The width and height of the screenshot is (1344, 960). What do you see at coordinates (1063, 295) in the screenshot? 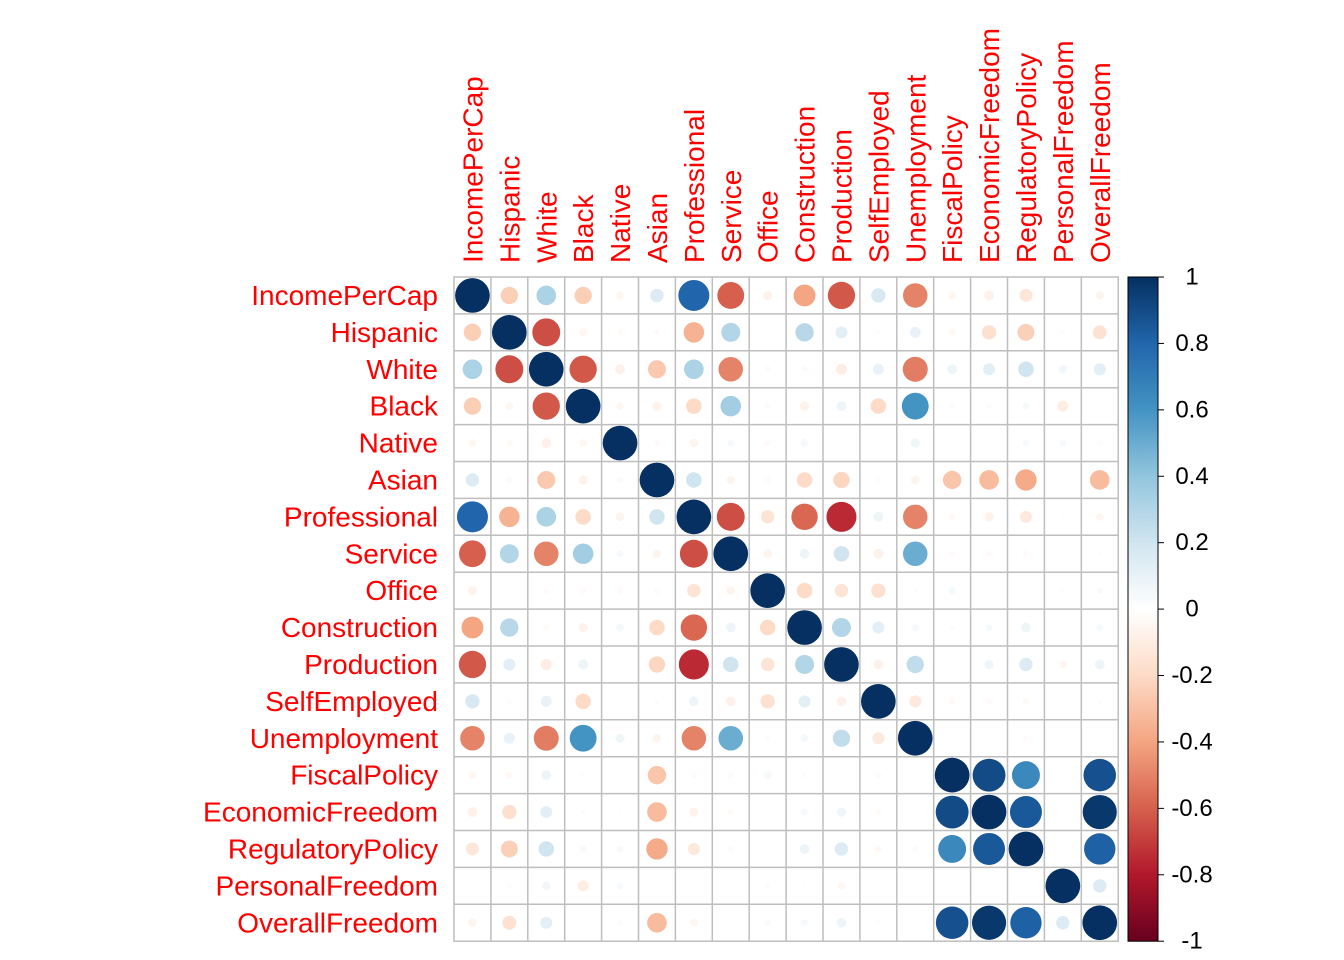
I see `corr-circle-IncomePerCap-PersonalFreedom` at bounding box center [1063, 295].